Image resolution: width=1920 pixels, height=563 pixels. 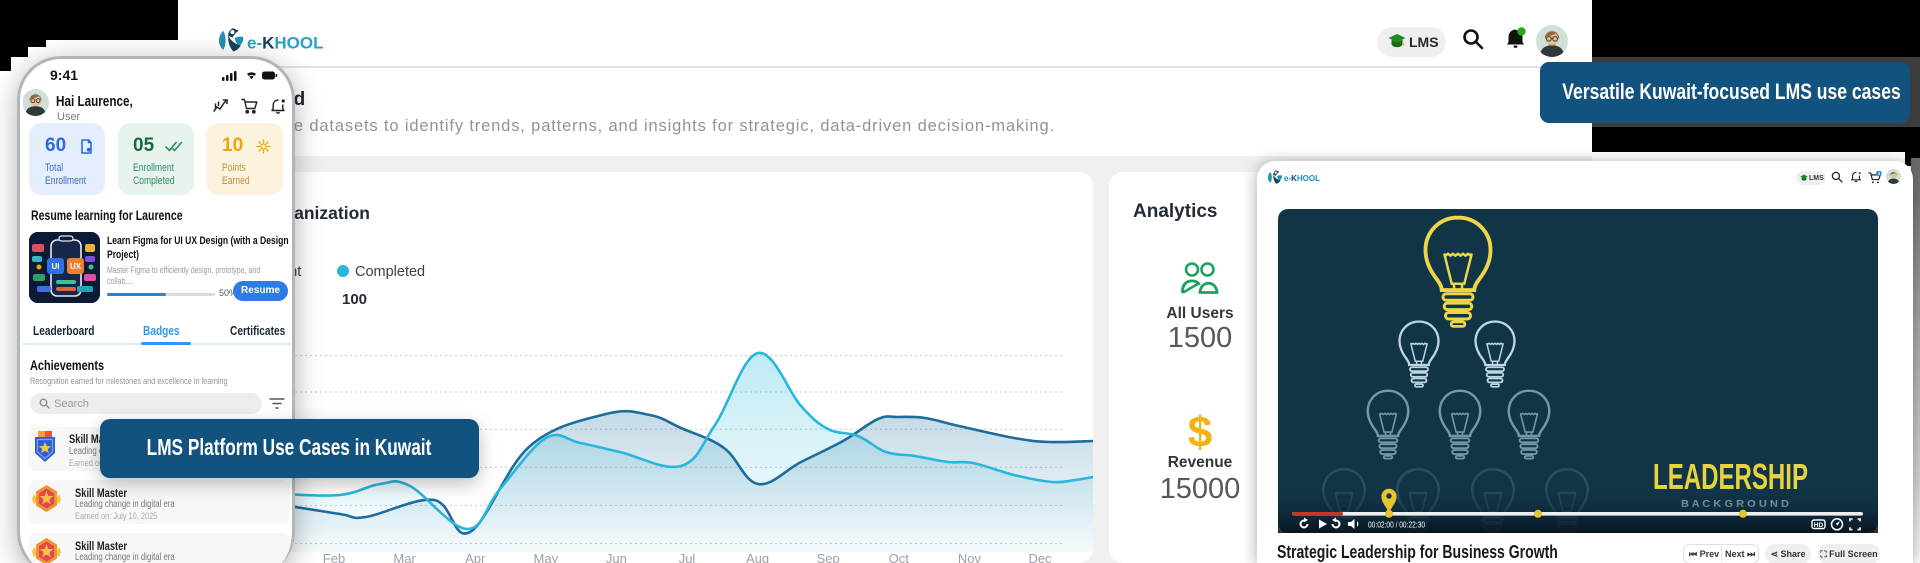 I want to click on svg-text: 3, so click(x=1879, y=173).